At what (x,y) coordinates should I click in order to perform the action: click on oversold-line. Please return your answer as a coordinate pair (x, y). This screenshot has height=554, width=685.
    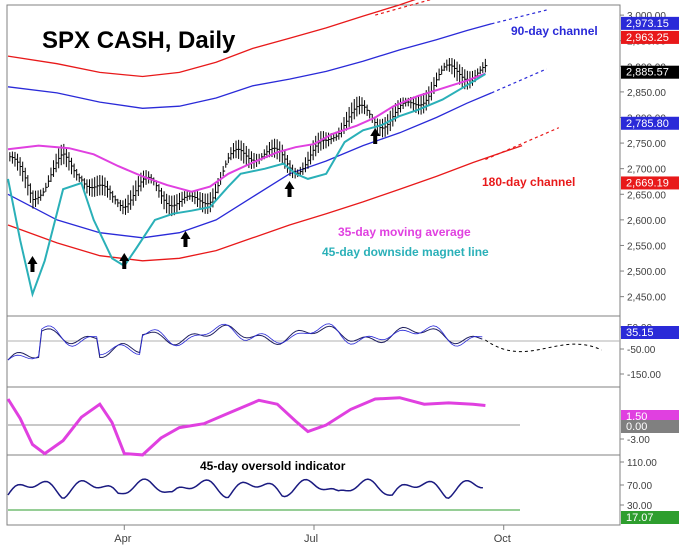
    Looking at the image, I should click on (245, 489).